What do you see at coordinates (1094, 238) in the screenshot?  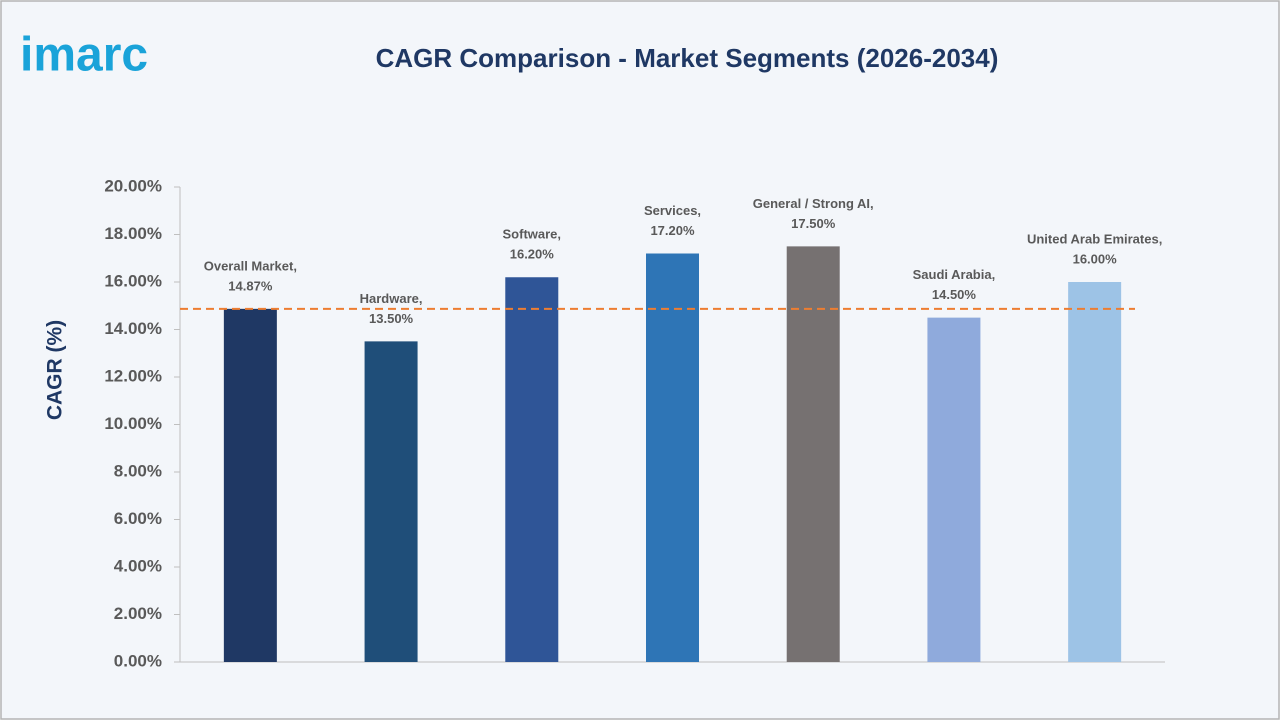 I see `data-label-name: United Arab Emirates,` at bounding box center [1094, 238].